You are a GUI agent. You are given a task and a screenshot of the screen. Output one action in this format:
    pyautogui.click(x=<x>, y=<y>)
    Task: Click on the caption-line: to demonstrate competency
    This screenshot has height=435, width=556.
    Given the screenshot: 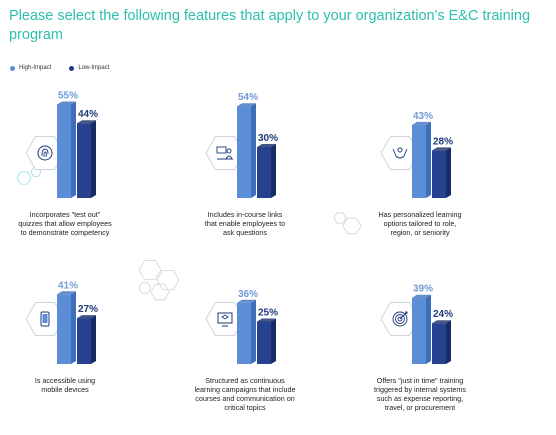 What is the action you would take?
    pyautogui.click(x=65, y=232)
    